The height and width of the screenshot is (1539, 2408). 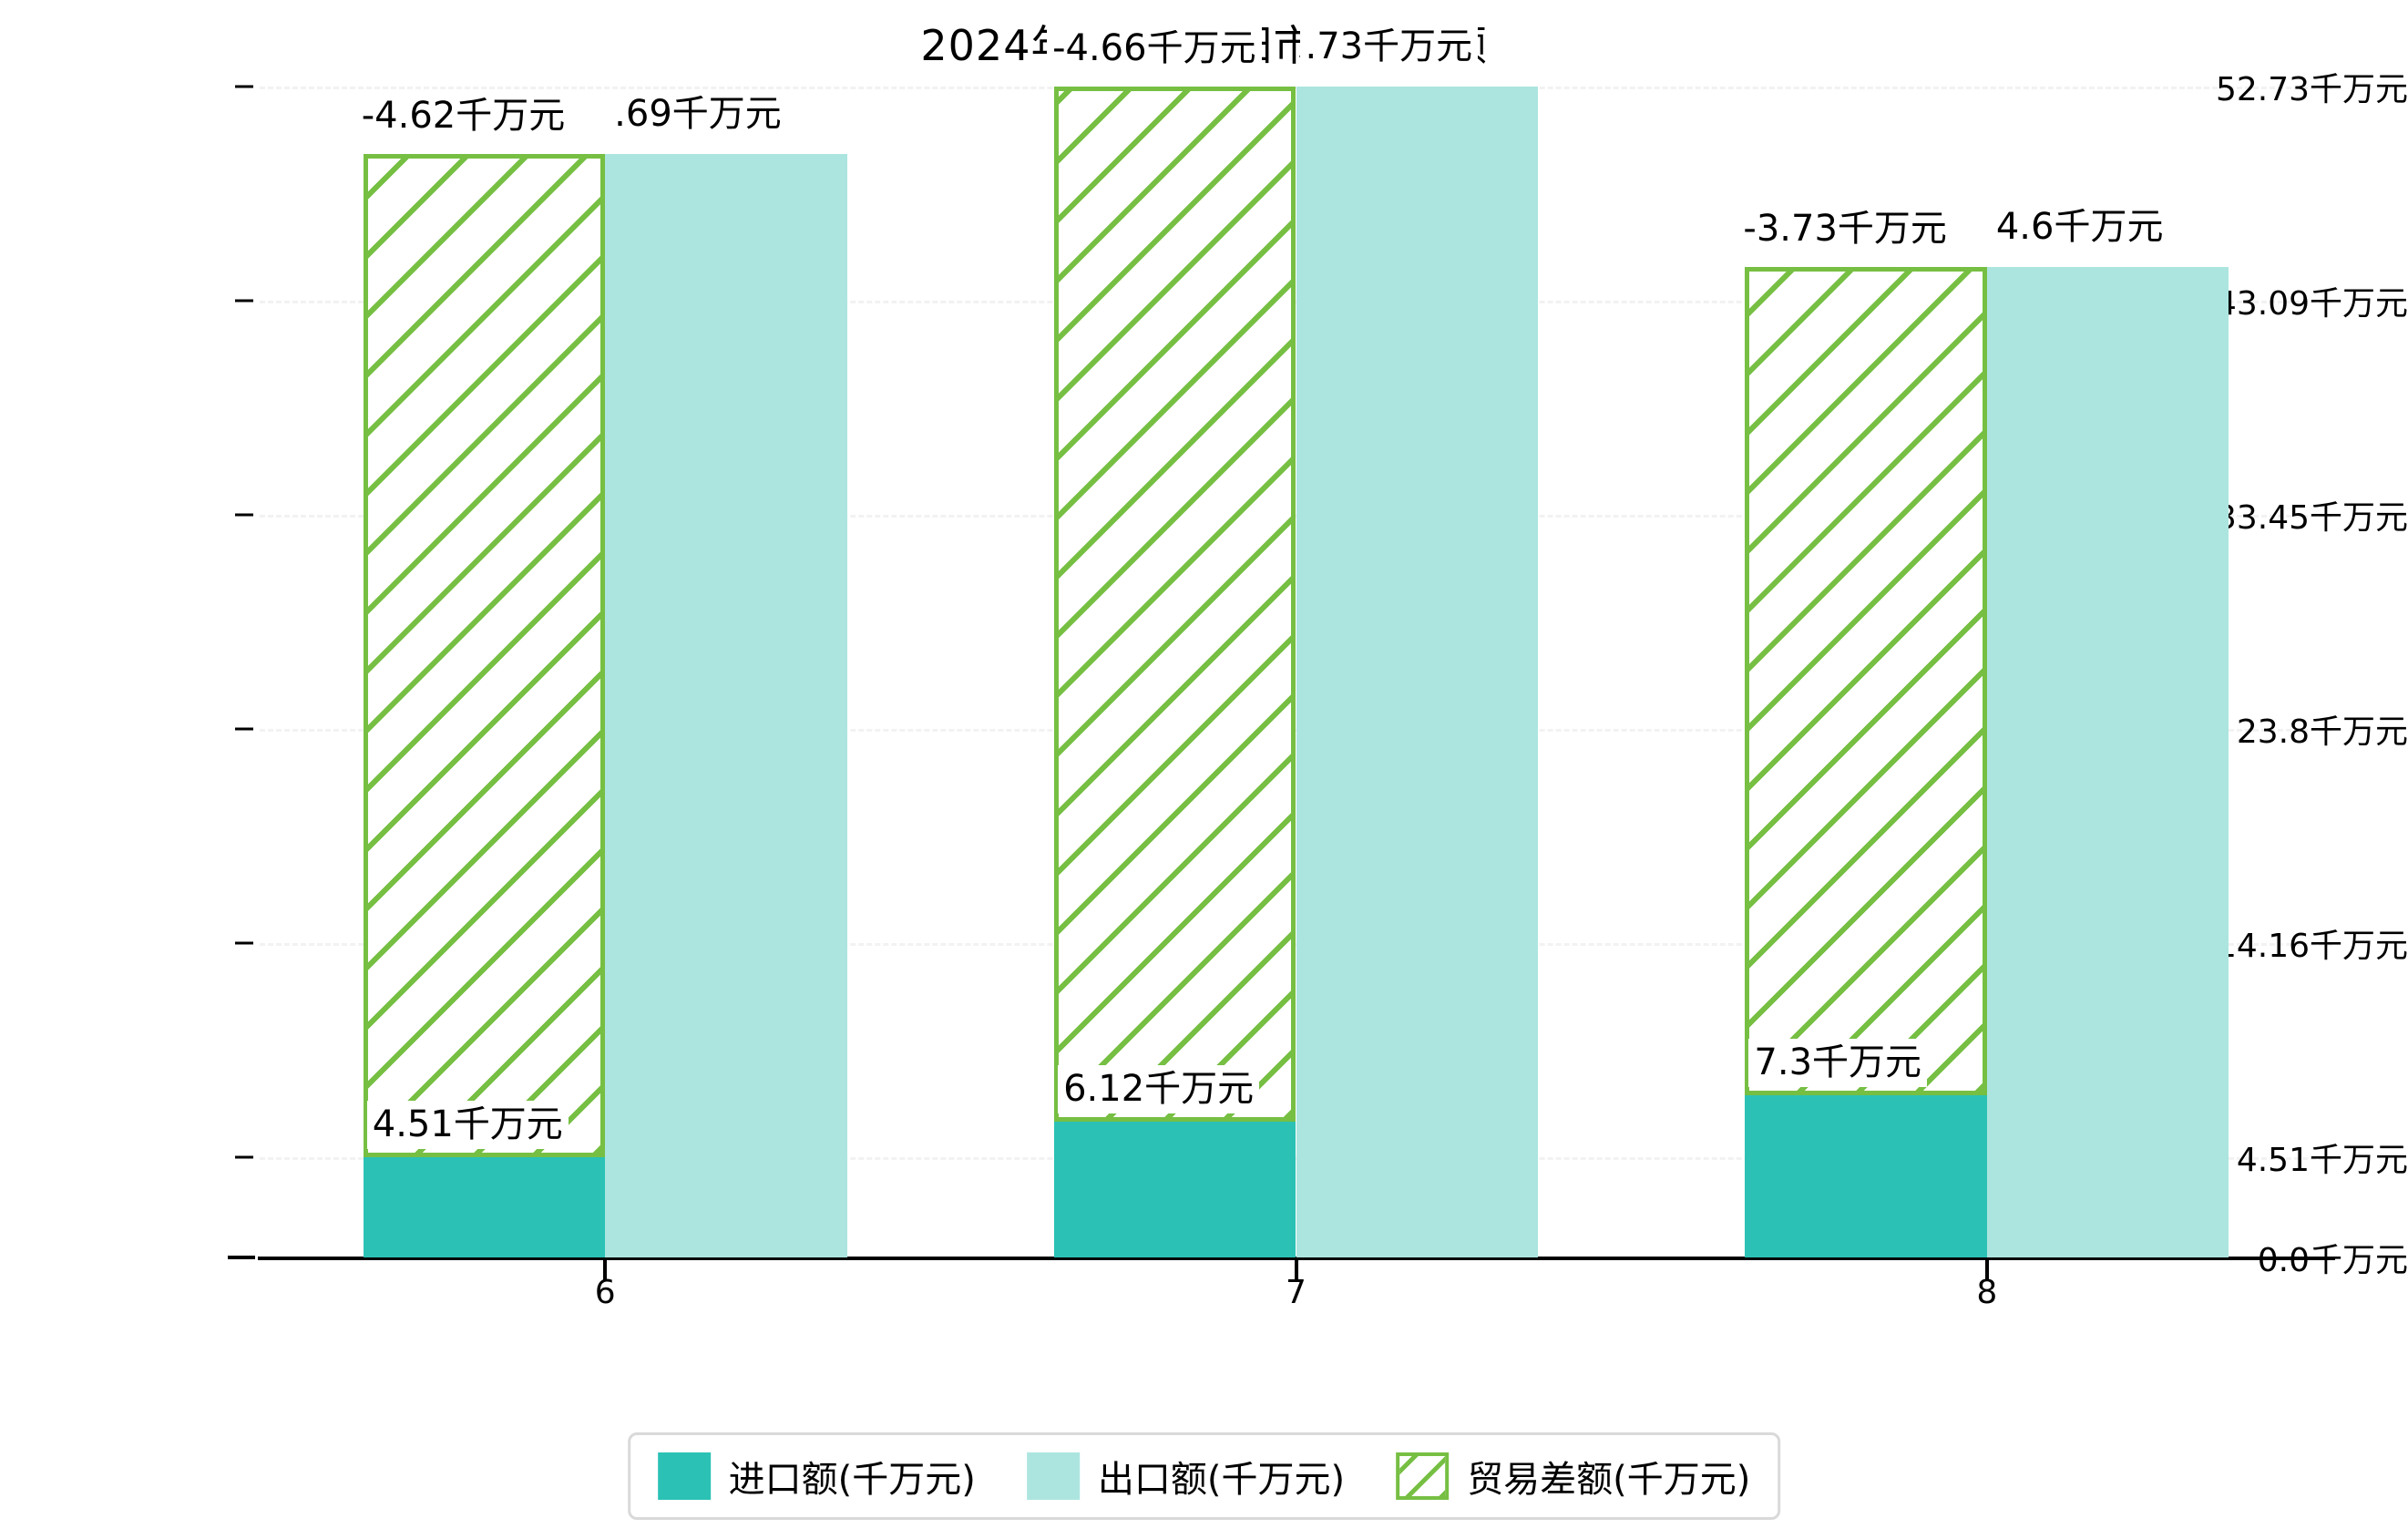 I want to click on data-label-export-7: .73千万元, so click(x=1389, y=47).